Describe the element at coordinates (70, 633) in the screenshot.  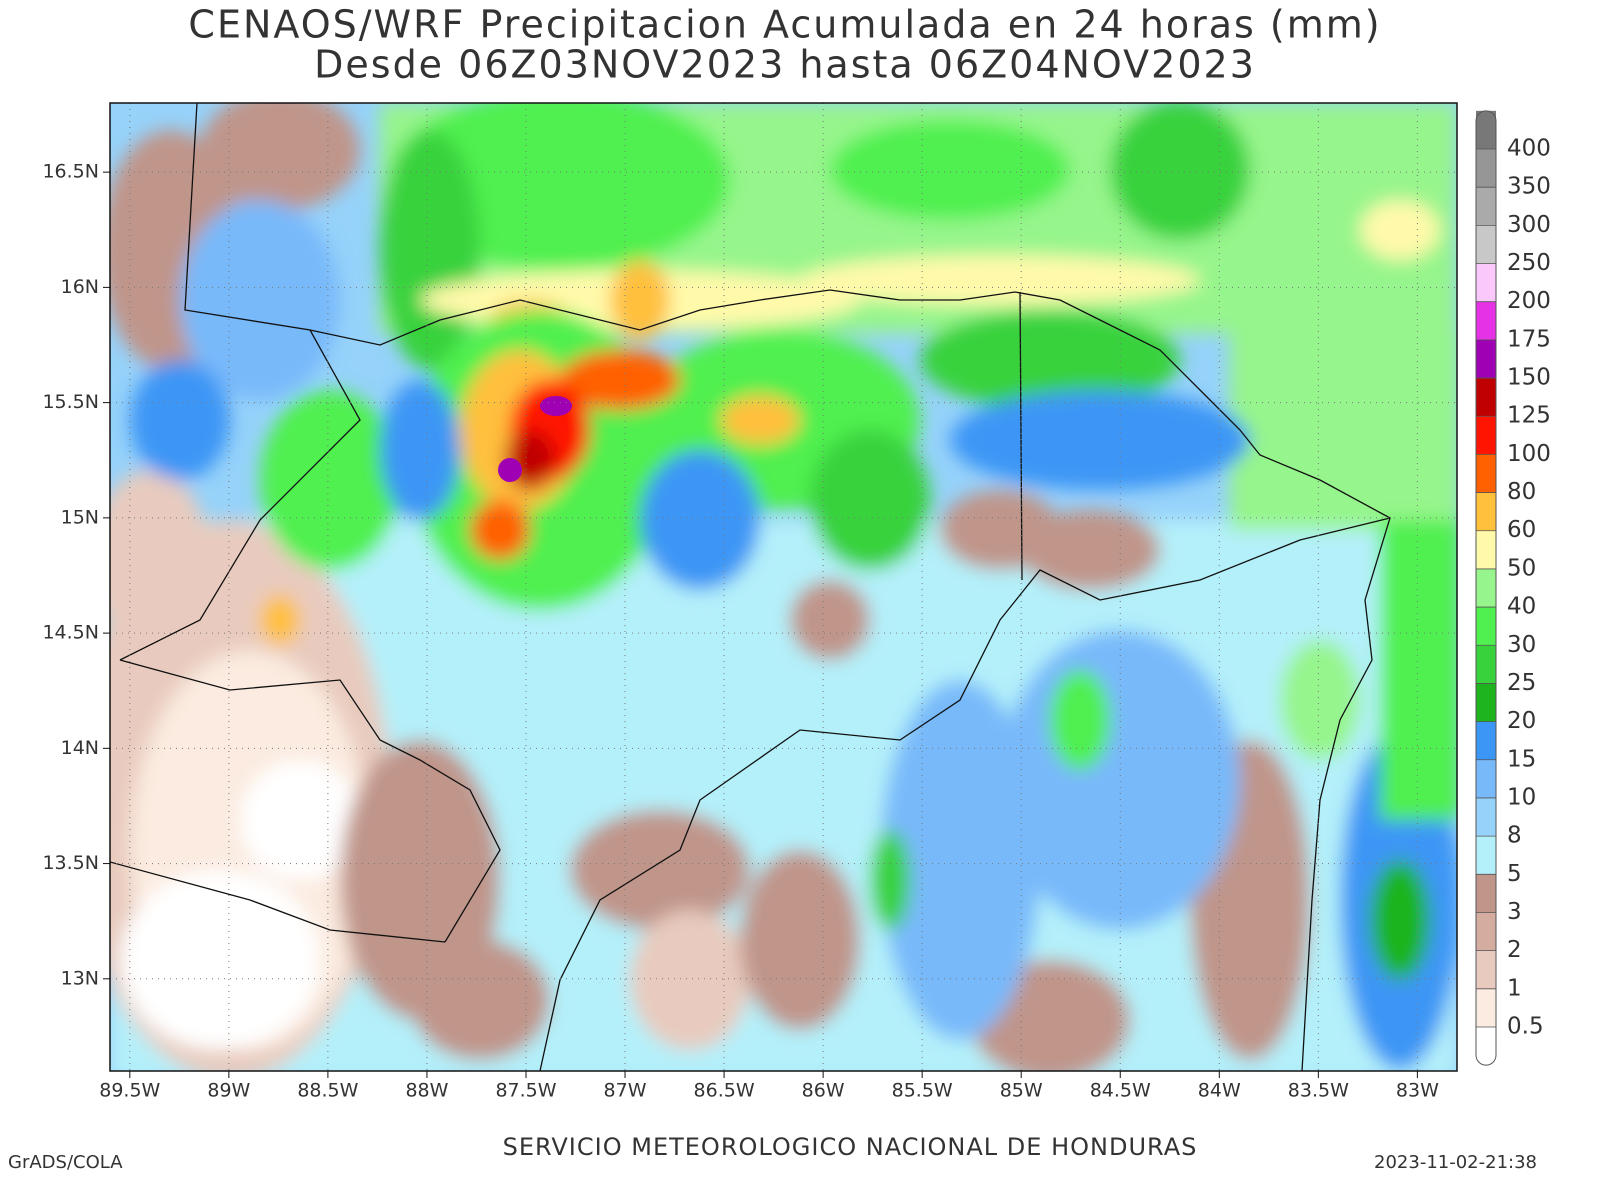
I see `y-tick-label: 14.5N` at that location.